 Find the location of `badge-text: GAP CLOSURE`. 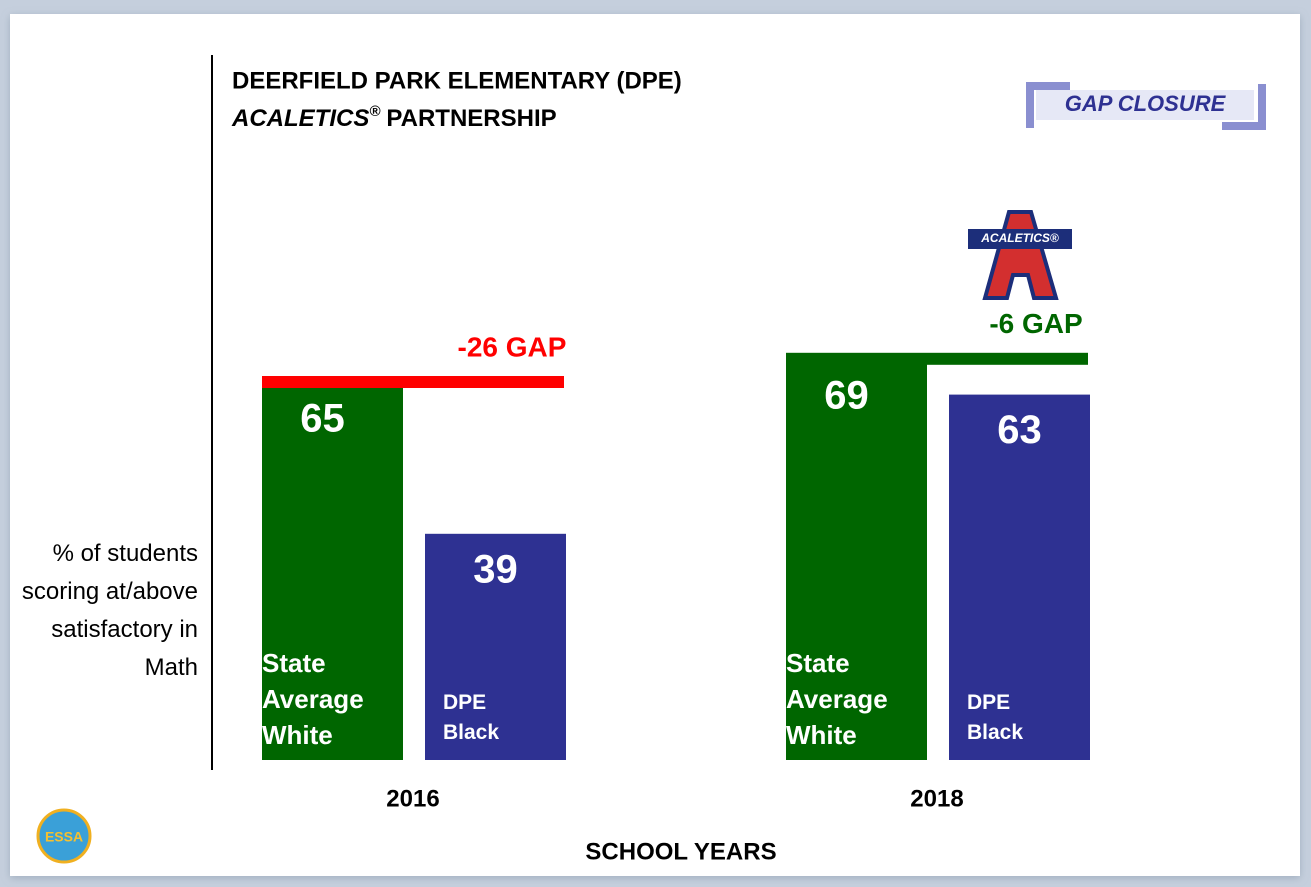

badge-text: GAP CLOSURE is located at coordinates (1146, 103).